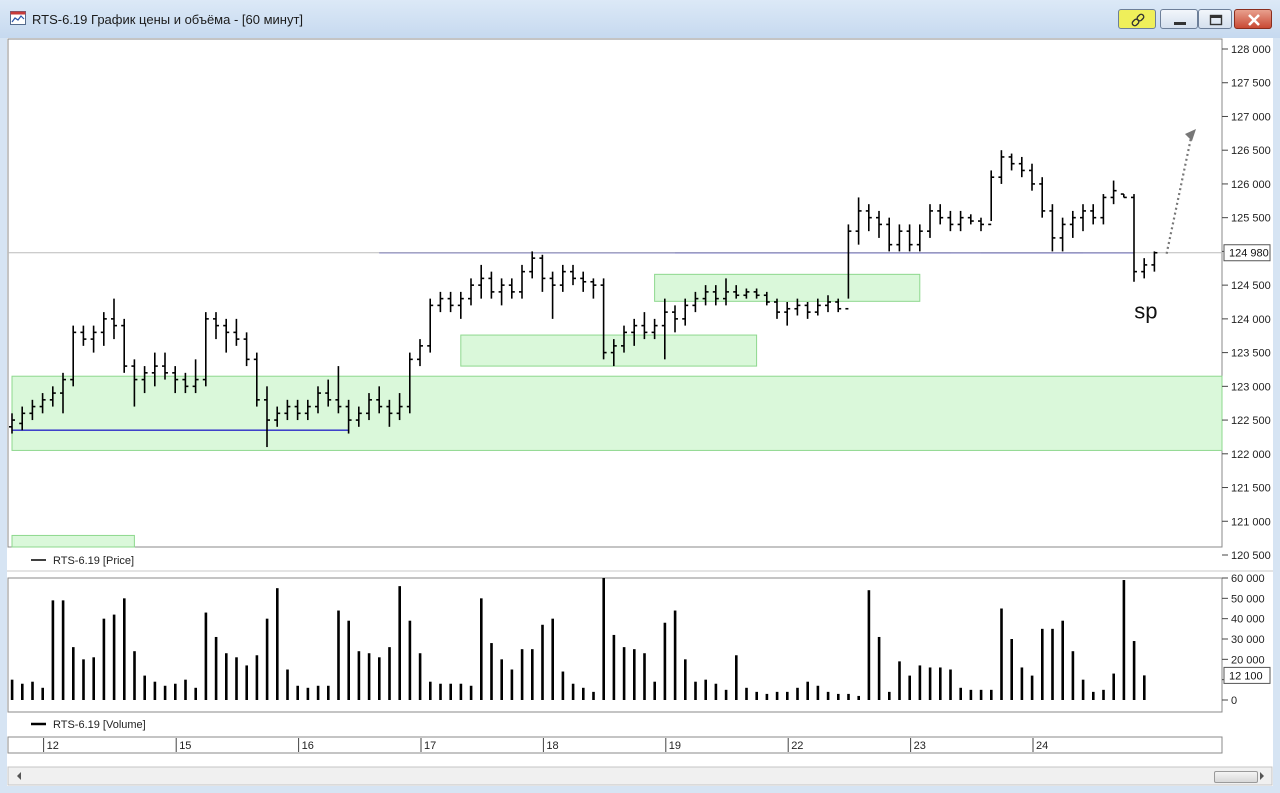 The image size is (1280, 793). I want to click on maximize-icon, so click(1216, 20).